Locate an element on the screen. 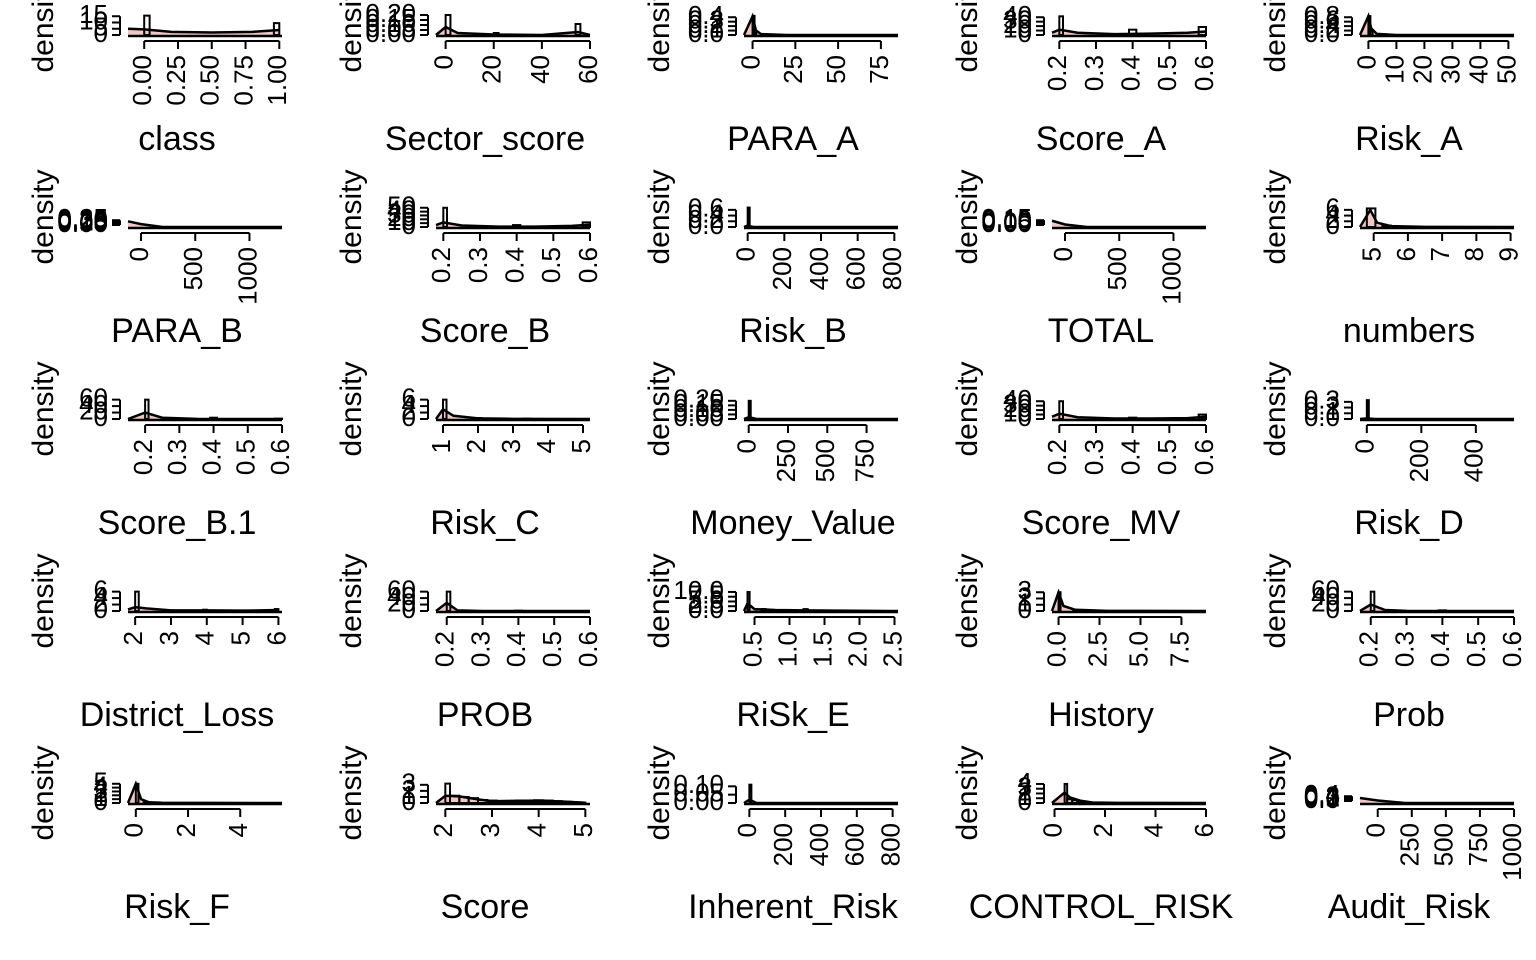 Image resolution: width=1536 pixels, height=960 pixels. y-tick-label: 0.30 is located at coordinates (82, 219).